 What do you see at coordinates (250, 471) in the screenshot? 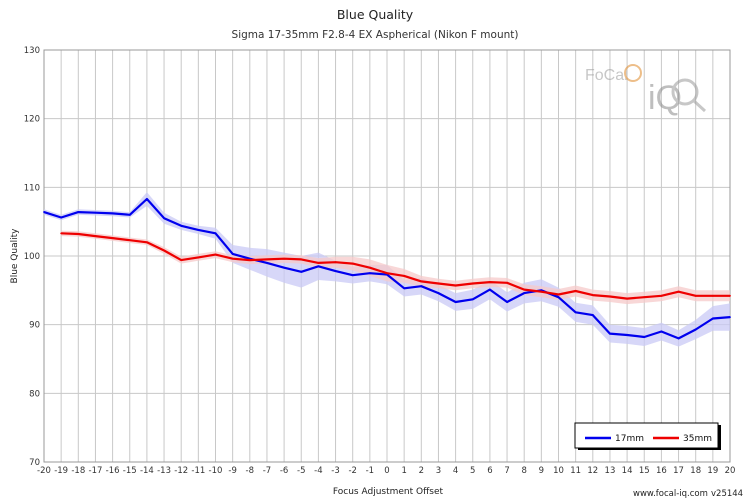
I see `x-tick-label: -8` at bounding box center [250, 471].